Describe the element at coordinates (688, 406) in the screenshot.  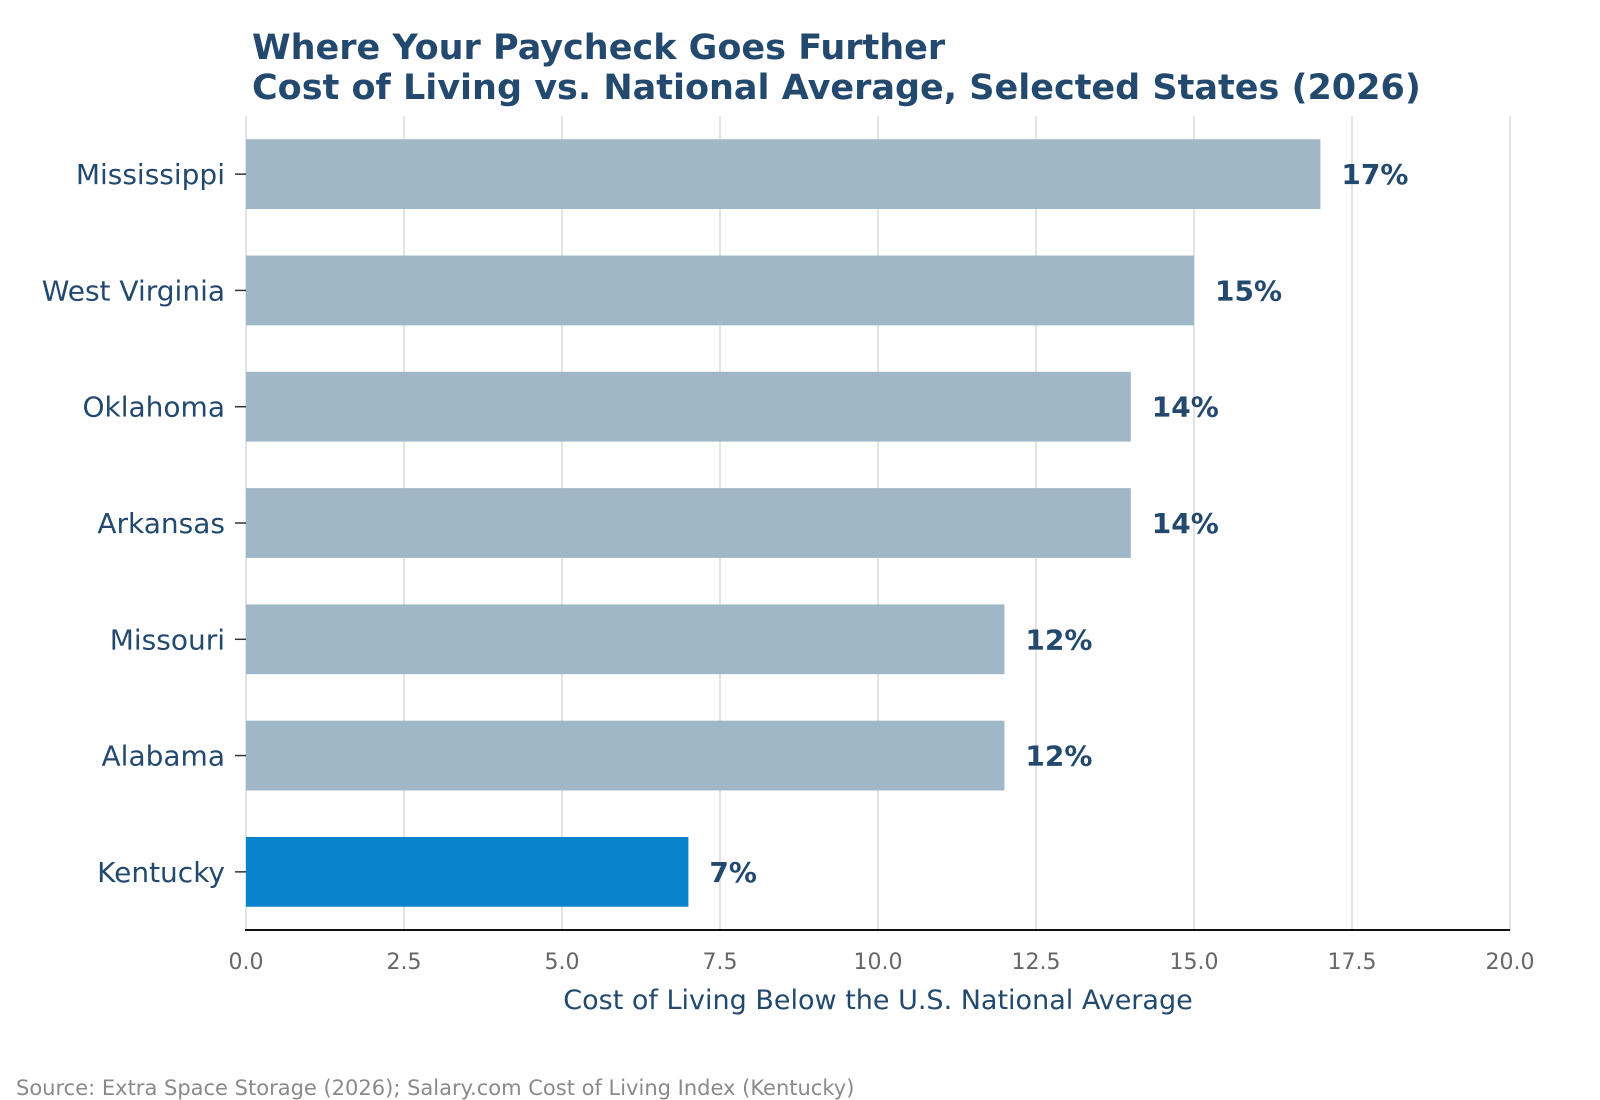
I see `bar-oklahoma` at that location.